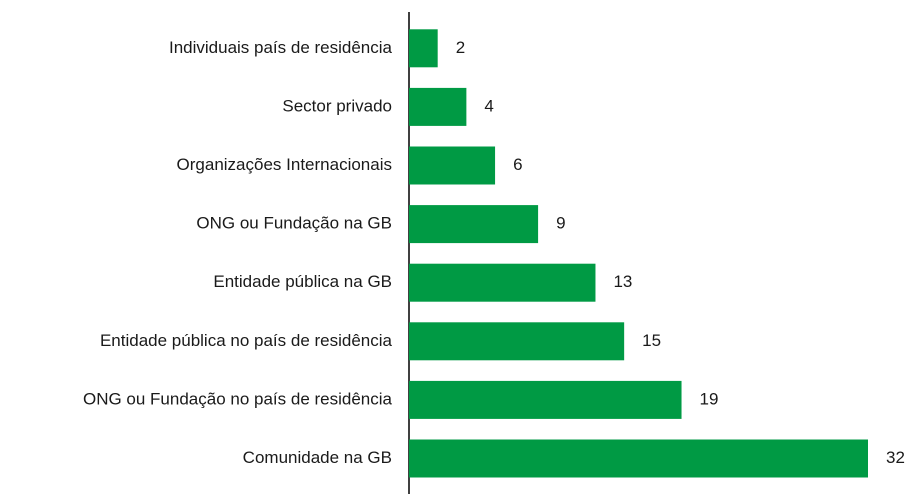 This screenshot has width=912, height=494. I want to click on value-label: 9, so click(560, 223).